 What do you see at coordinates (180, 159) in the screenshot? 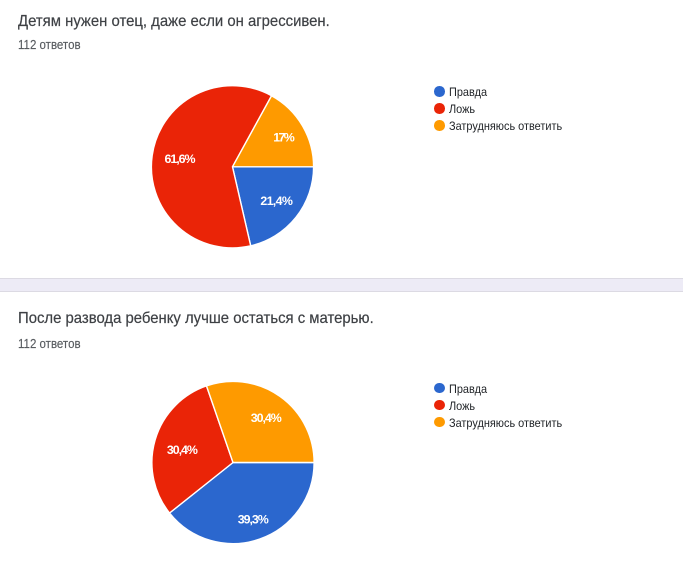
I see `svg-text: 61,6%` at bounding box center [180, 159].